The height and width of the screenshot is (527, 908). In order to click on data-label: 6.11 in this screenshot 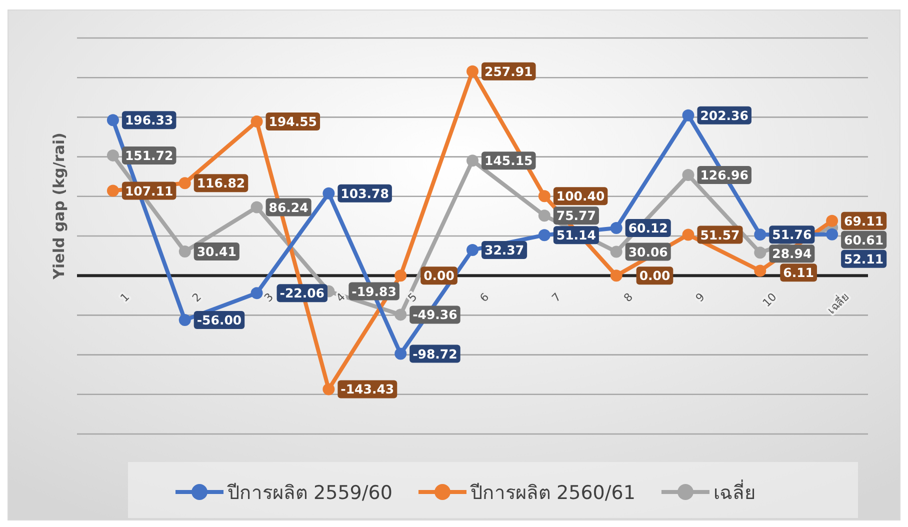, I will do `click(798, 272)`.